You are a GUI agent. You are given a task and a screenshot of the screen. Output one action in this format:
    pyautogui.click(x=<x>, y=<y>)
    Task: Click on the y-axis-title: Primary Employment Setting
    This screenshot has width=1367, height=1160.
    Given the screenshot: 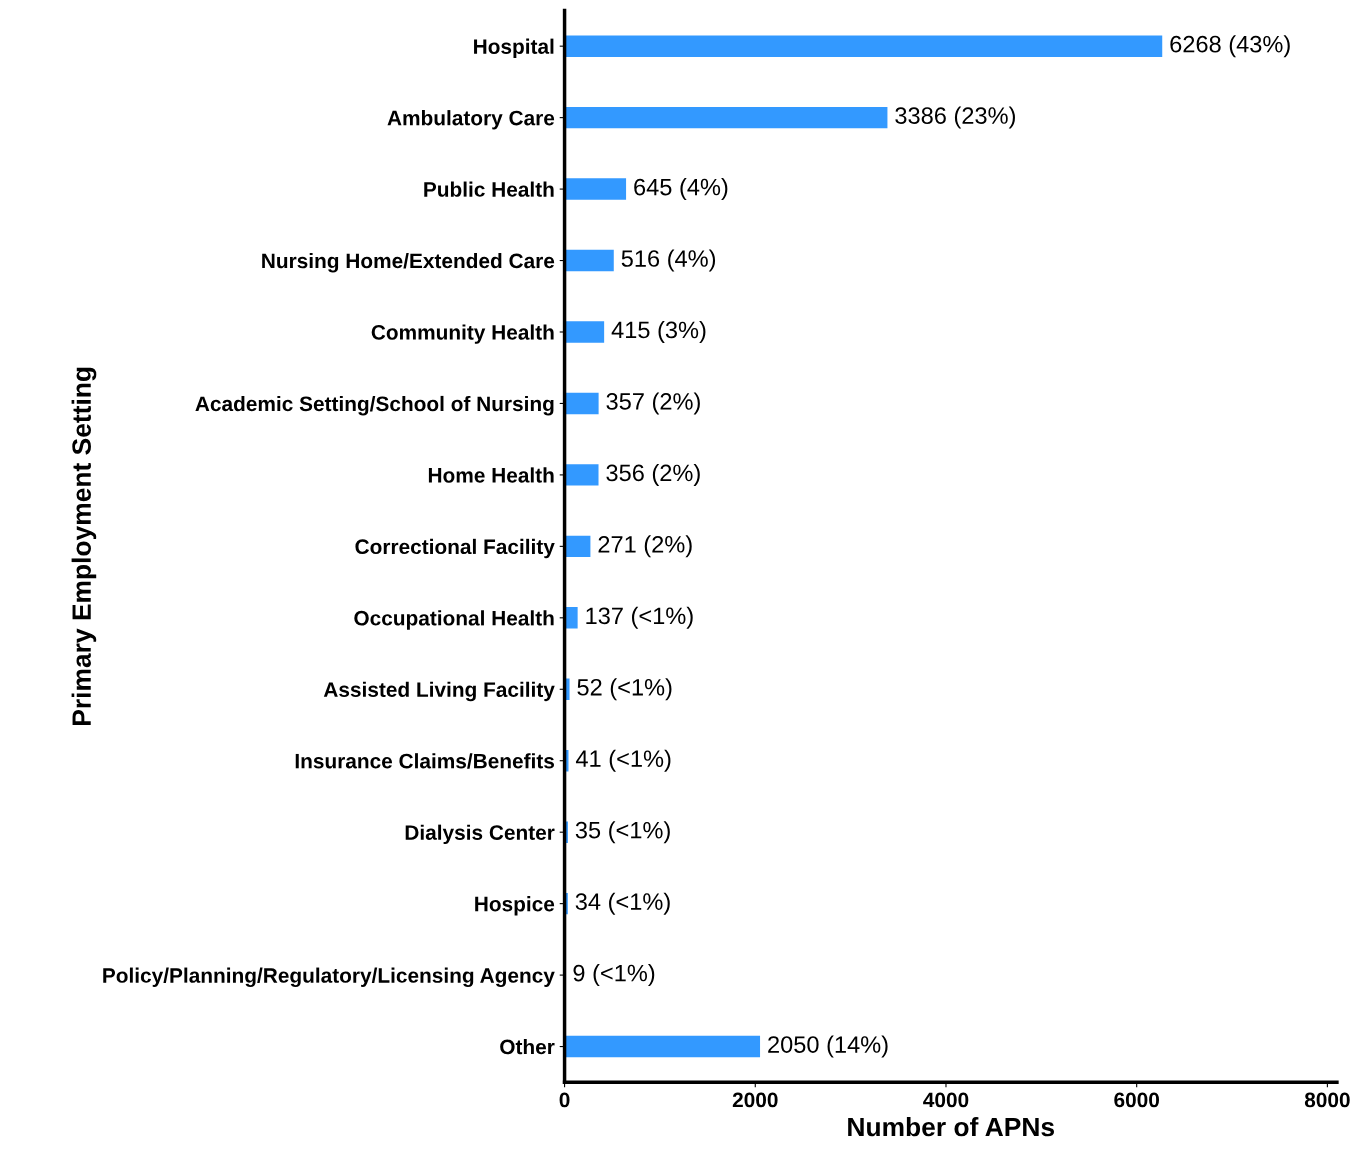 What is the action you would take?
    pyautogui.click(x=84, y=546)
    